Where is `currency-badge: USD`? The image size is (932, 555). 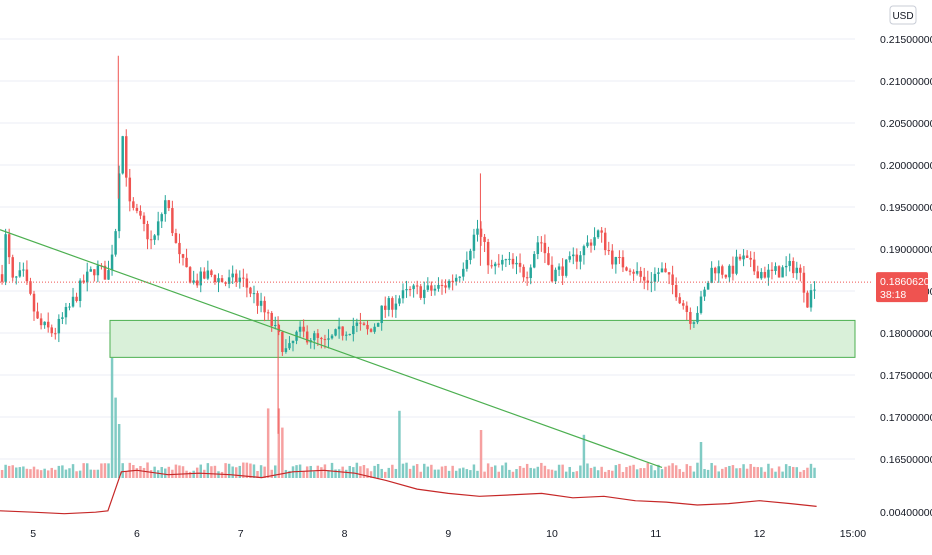 currency-badge: USD is located at coordinates (903, 15).